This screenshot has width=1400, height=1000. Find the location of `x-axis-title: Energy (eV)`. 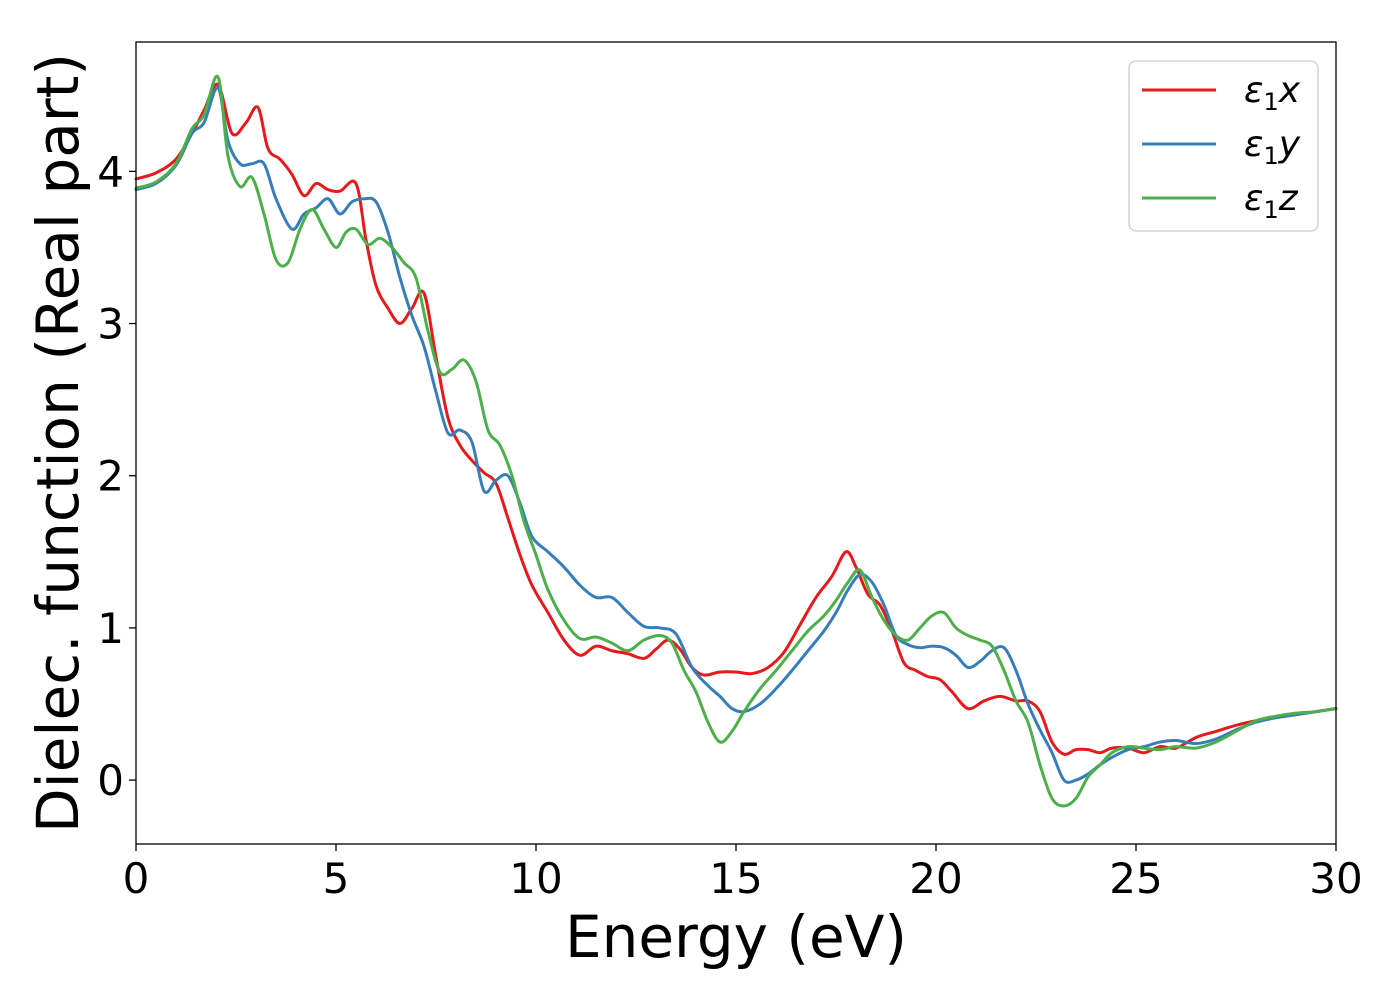

x-axis-title: Energy (eV) is located at coordinates (736, 937).